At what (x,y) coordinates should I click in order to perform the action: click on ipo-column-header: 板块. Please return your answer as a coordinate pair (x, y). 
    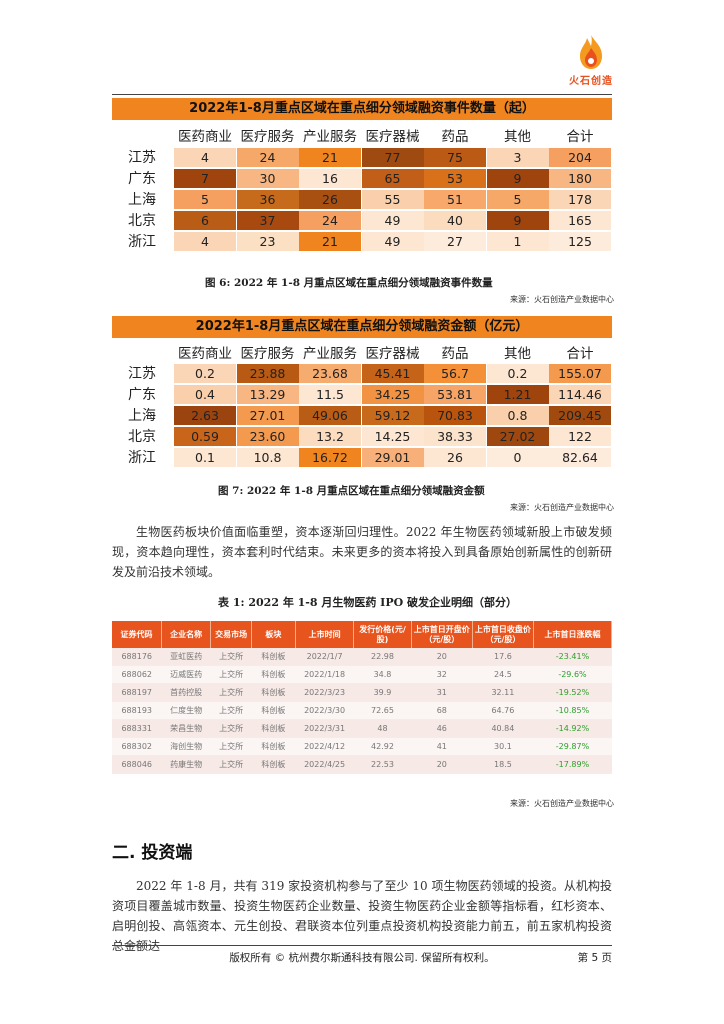
    Looking at the image, I should click on (273, 634).